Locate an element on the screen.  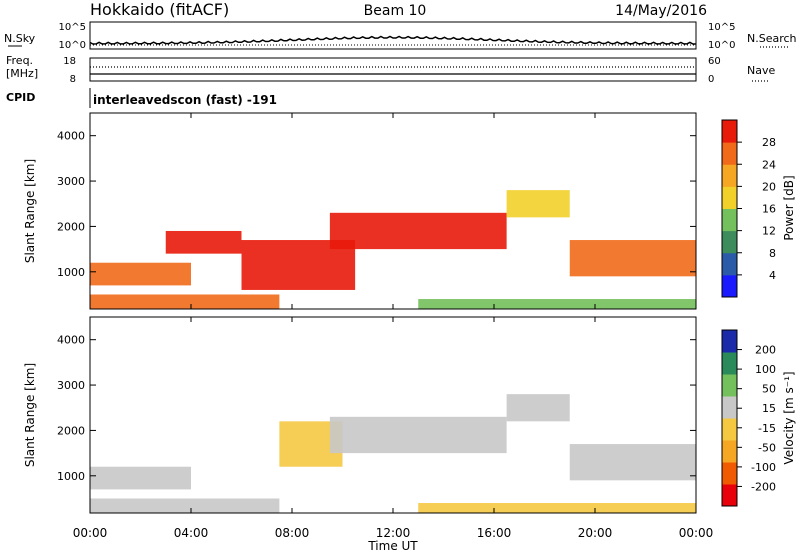
noise-panel: N.Sky 10^5 10^0 10^5 10^0 N.Search is located at coordinates (400, 36).